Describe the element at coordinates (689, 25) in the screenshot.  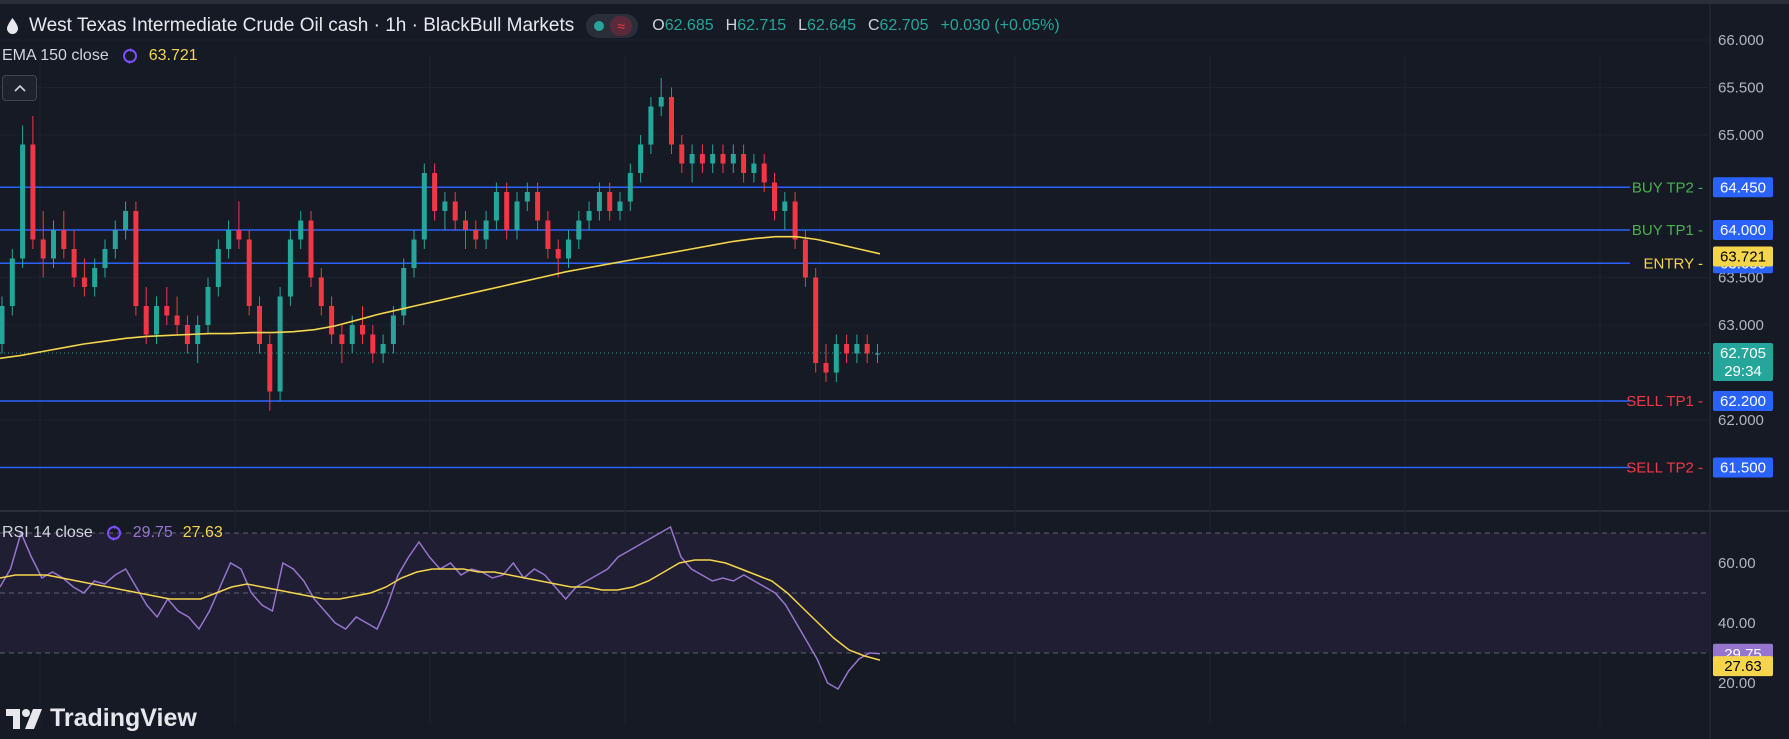
I see `open-value: 62.685` at that location.